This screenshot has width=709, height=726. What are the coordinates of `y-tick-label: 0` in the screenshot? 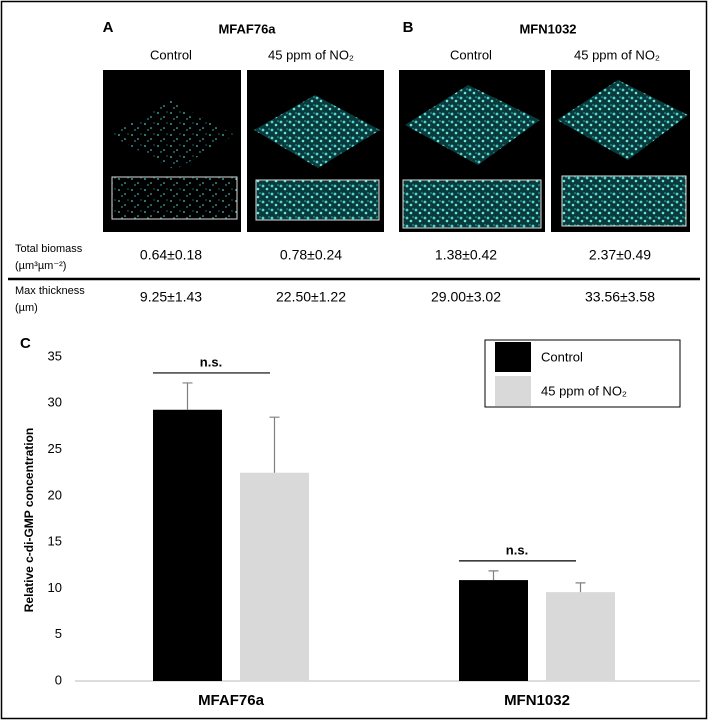 It's located at (58, 679).